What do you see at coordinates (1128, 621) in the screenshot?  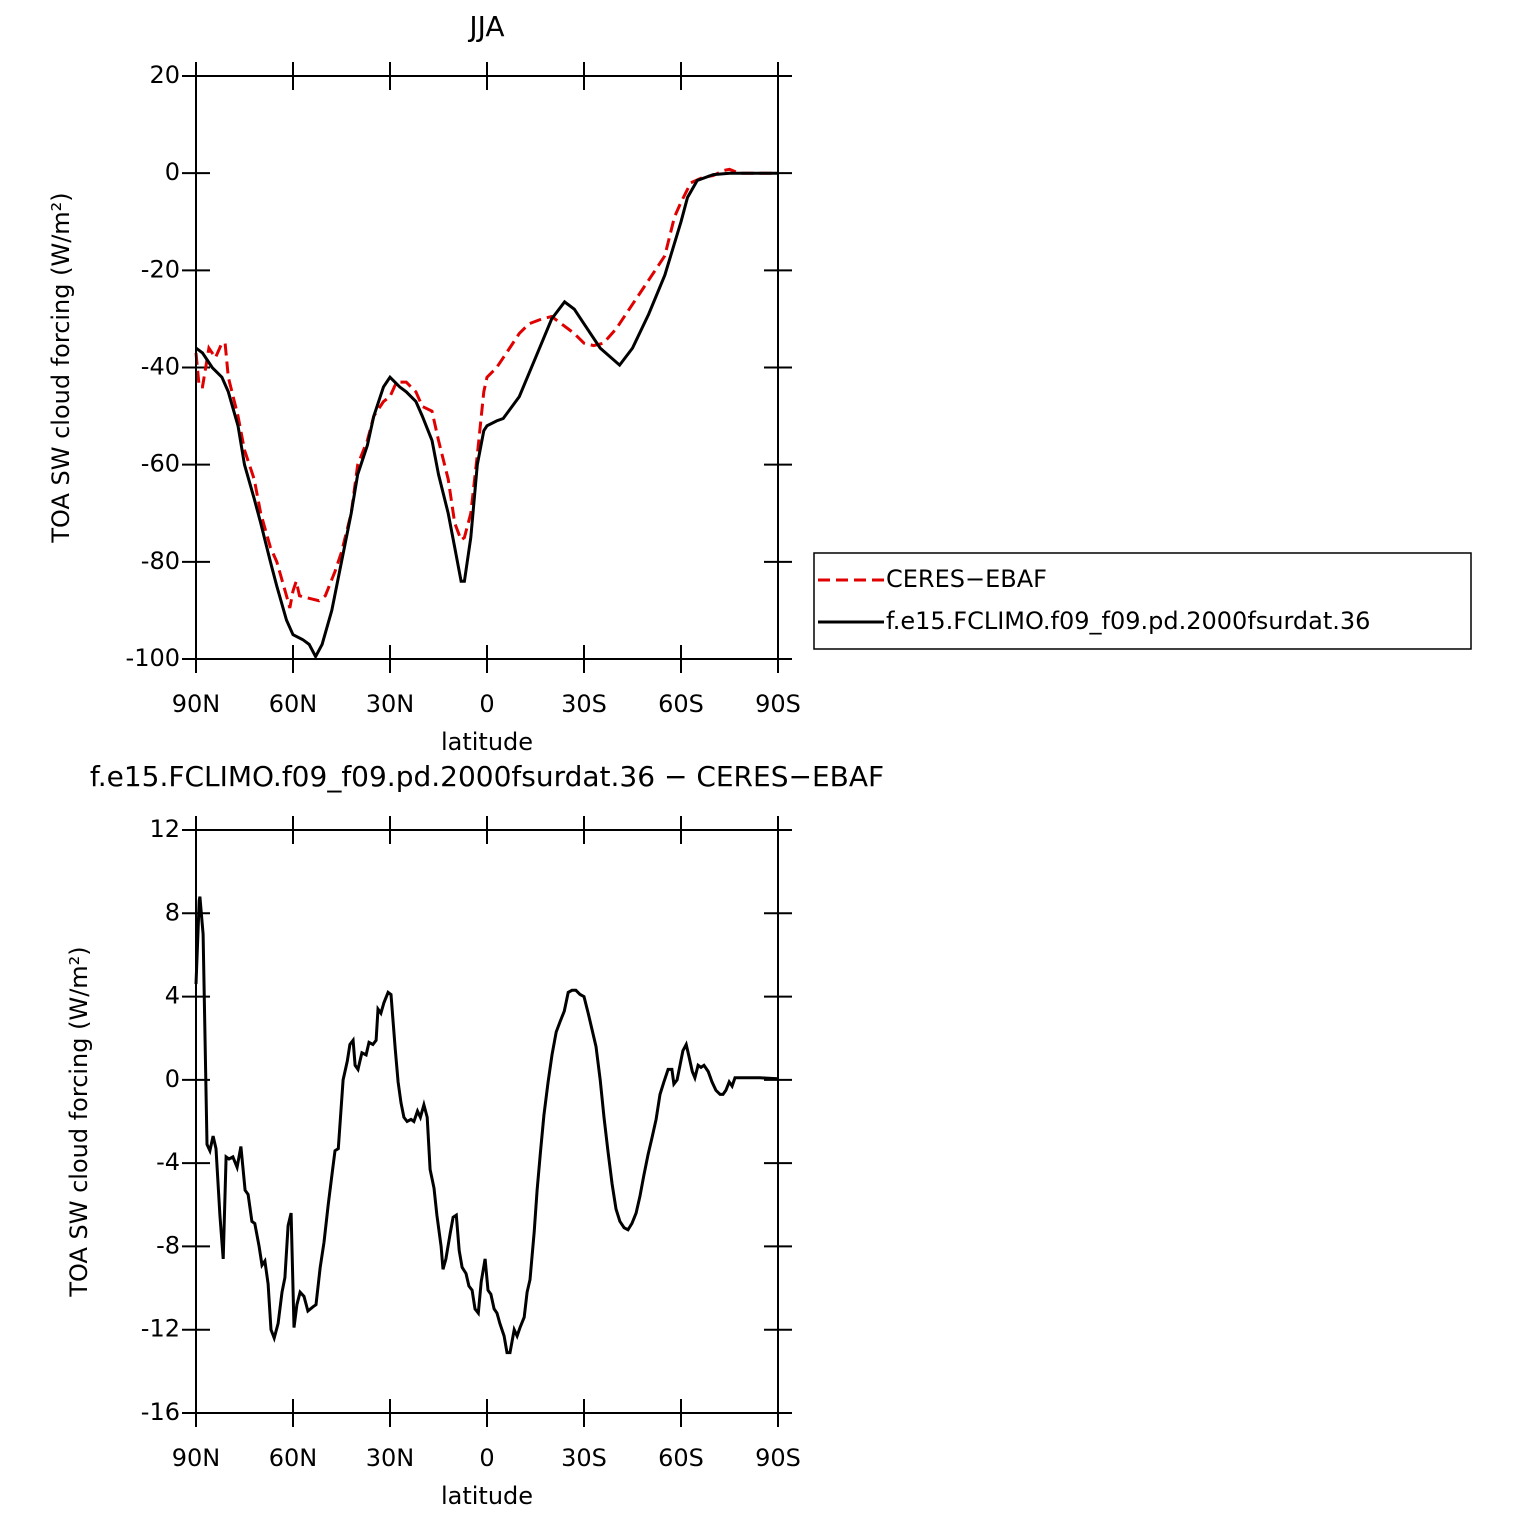 I see `legend-label: f.e15.FCLIMO.f09_f09.pd.2000fsurdat.36` at bounding box center [1128, 621].